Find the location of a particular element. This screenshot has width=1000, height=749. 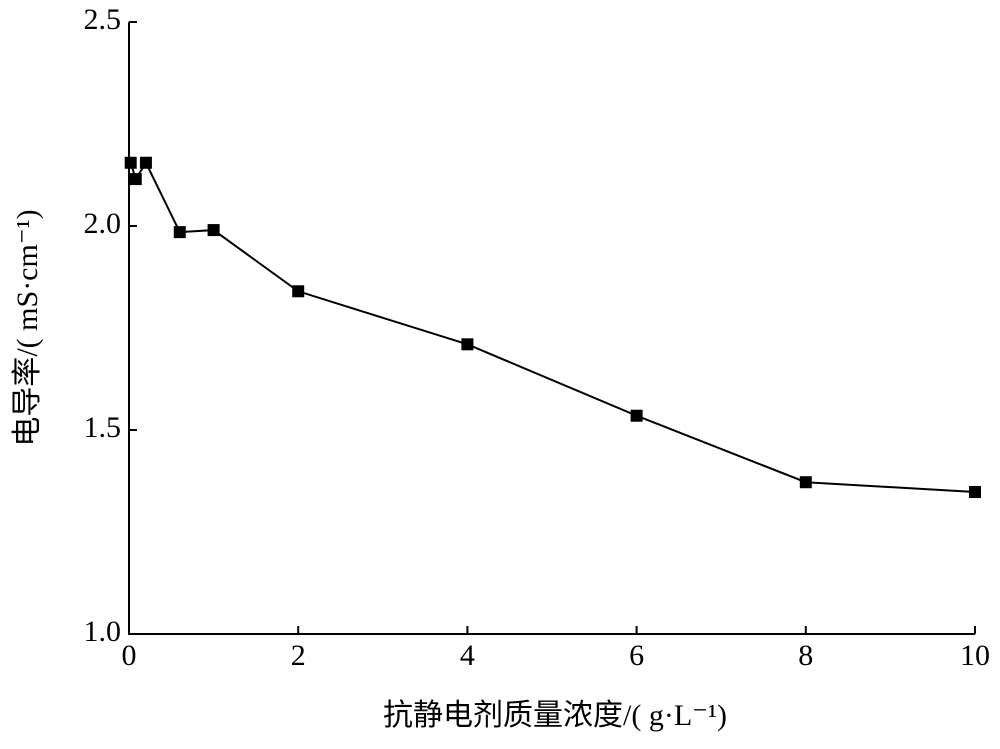

y-tick-label: 2.5 is located at coordinates (103, 19).